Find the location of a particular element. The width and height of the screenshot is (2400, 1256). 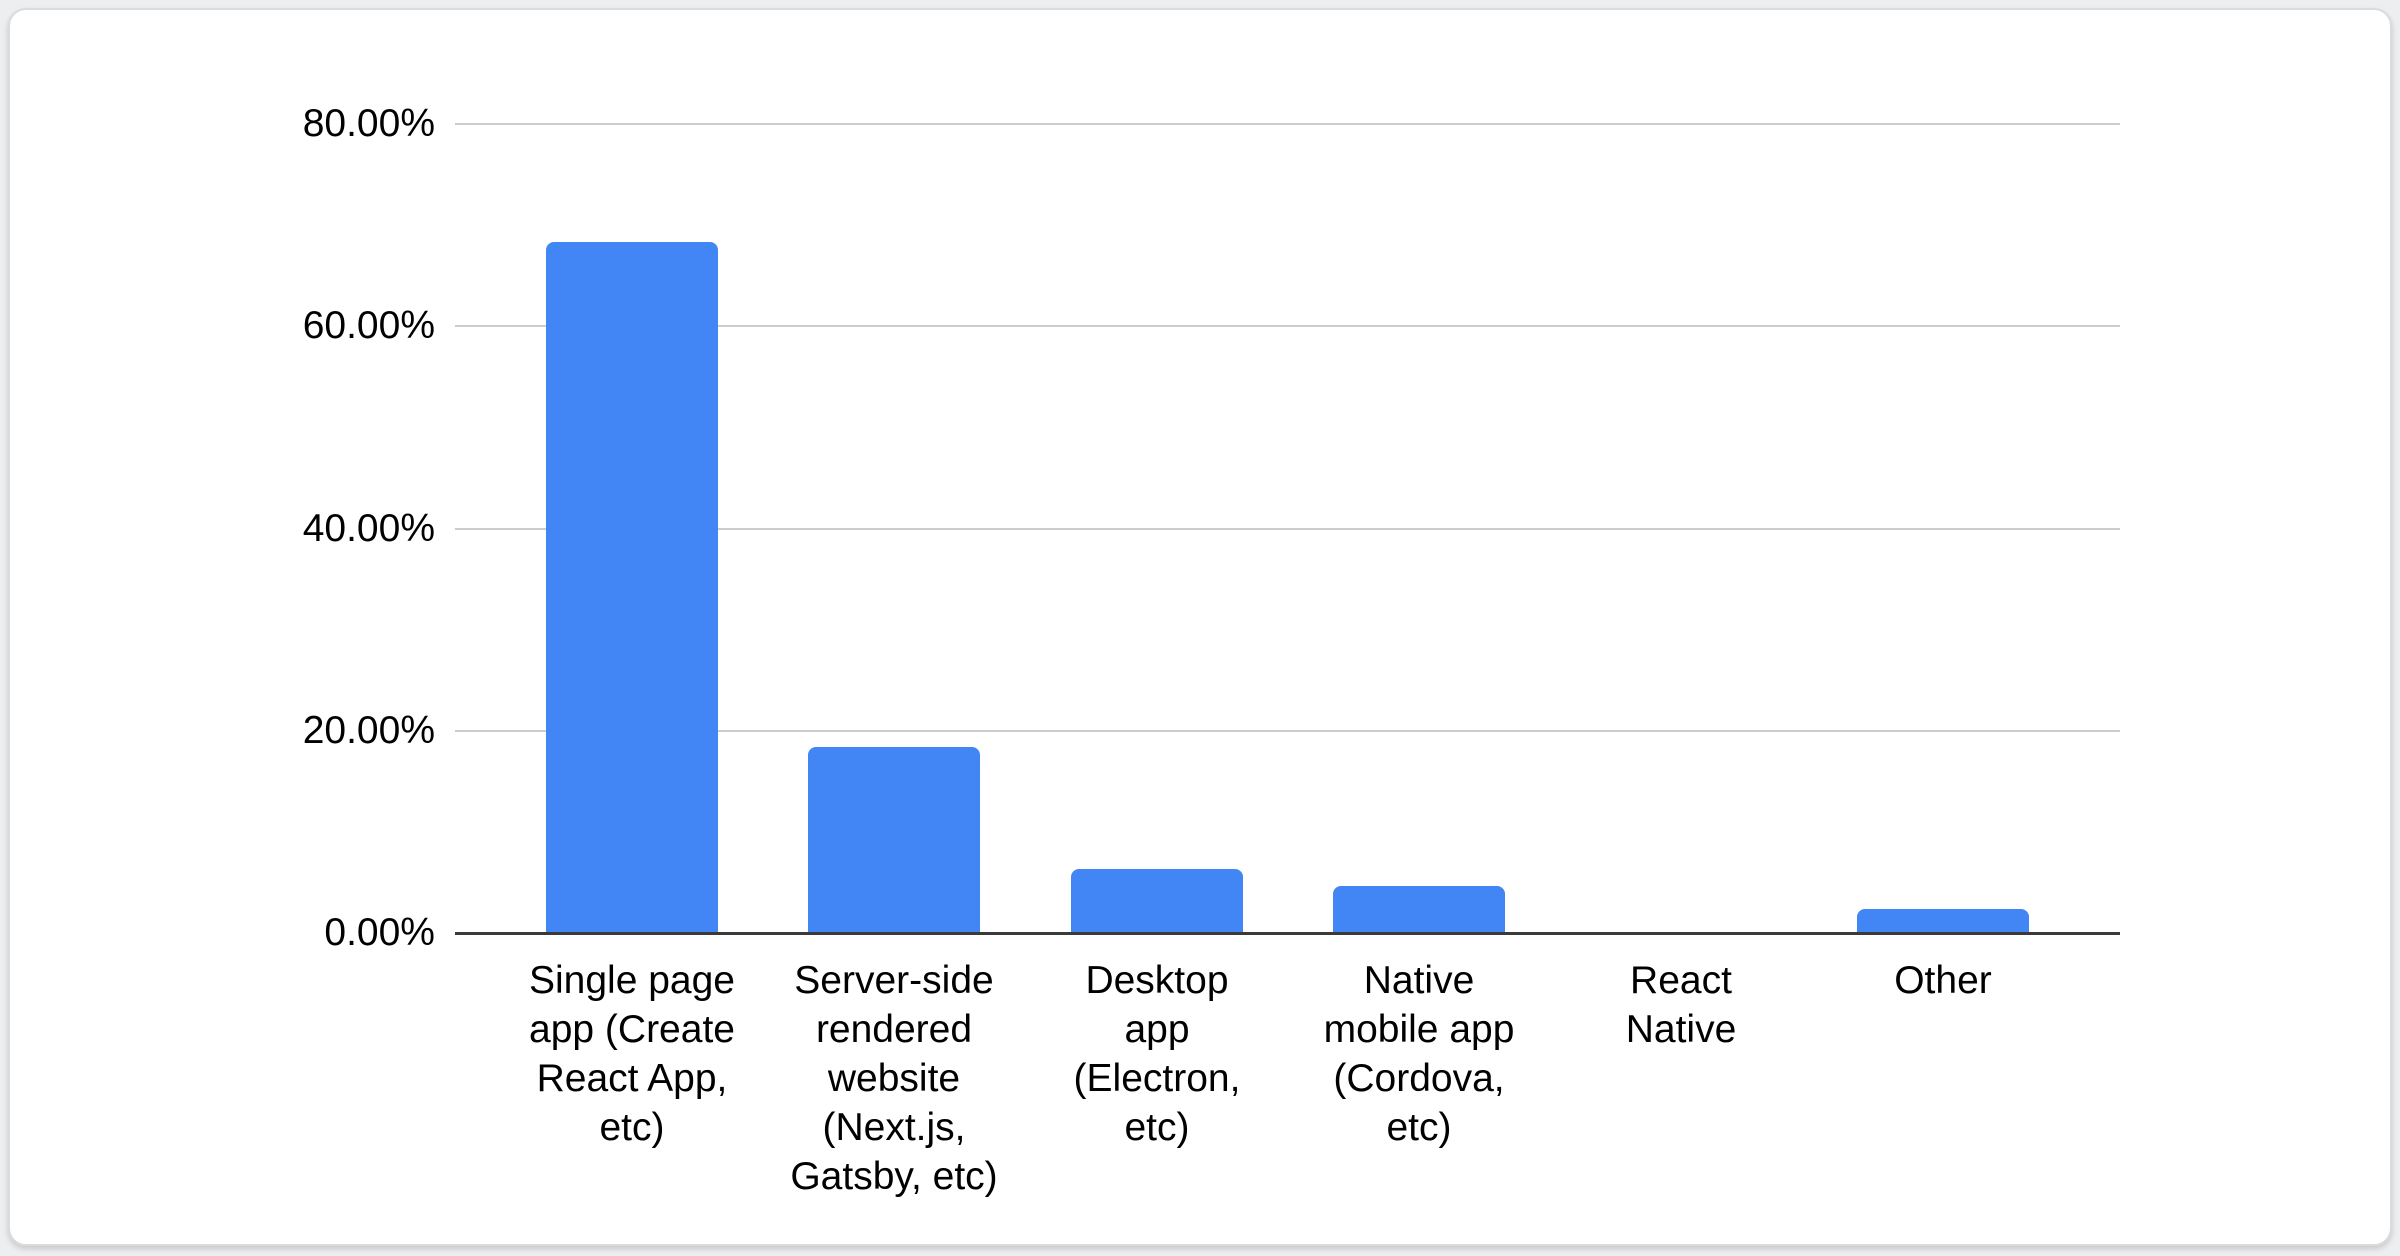

x-axis-category-label: React Native is located at coordinates (1681, 1005).